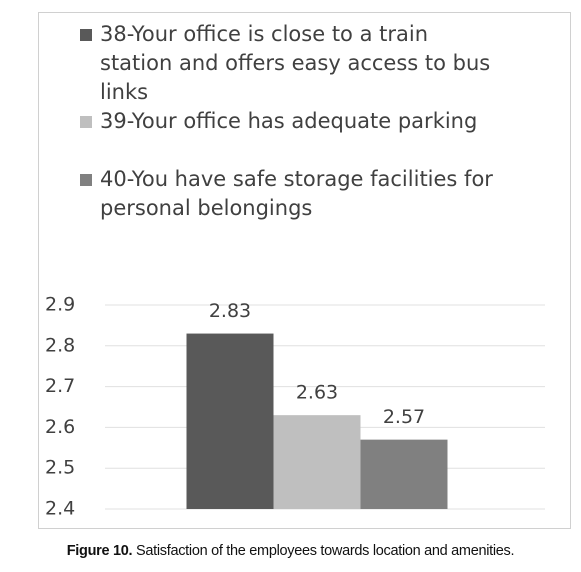 The height and width of the screenshot is (572, 581). What do you see at coordinates (317, 393) in the screenshot?
I see `data-label: 2.63` at bounding box center [317, 393].